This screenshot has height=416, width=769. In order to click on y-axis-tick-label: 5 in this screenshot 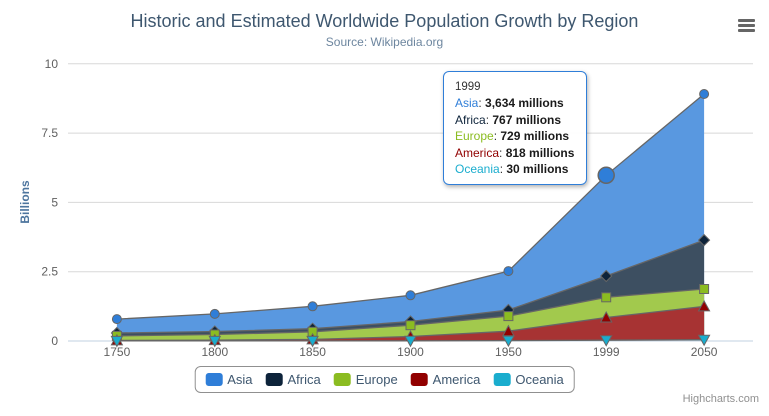, I will do `click(54, 202)`.